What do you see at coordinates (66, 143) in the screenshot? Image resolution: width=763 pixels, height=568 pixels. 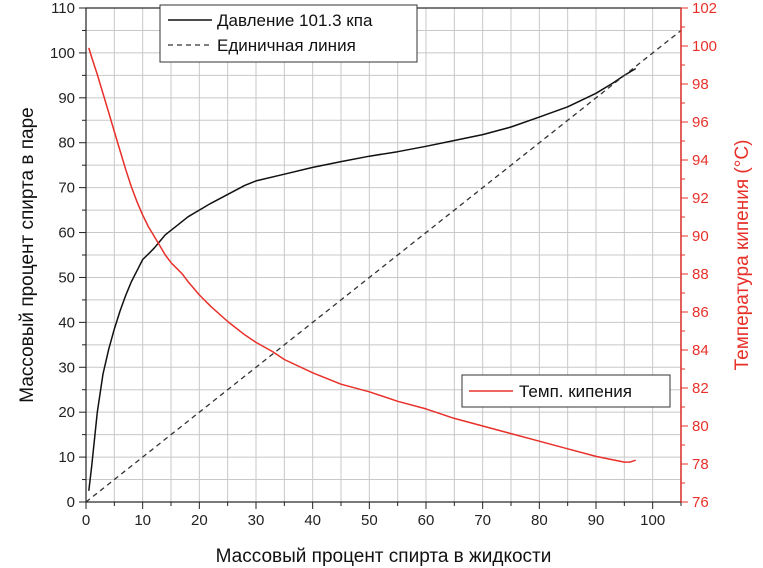 I see `y-tick-label: 80` at bounding box center [66, 143].